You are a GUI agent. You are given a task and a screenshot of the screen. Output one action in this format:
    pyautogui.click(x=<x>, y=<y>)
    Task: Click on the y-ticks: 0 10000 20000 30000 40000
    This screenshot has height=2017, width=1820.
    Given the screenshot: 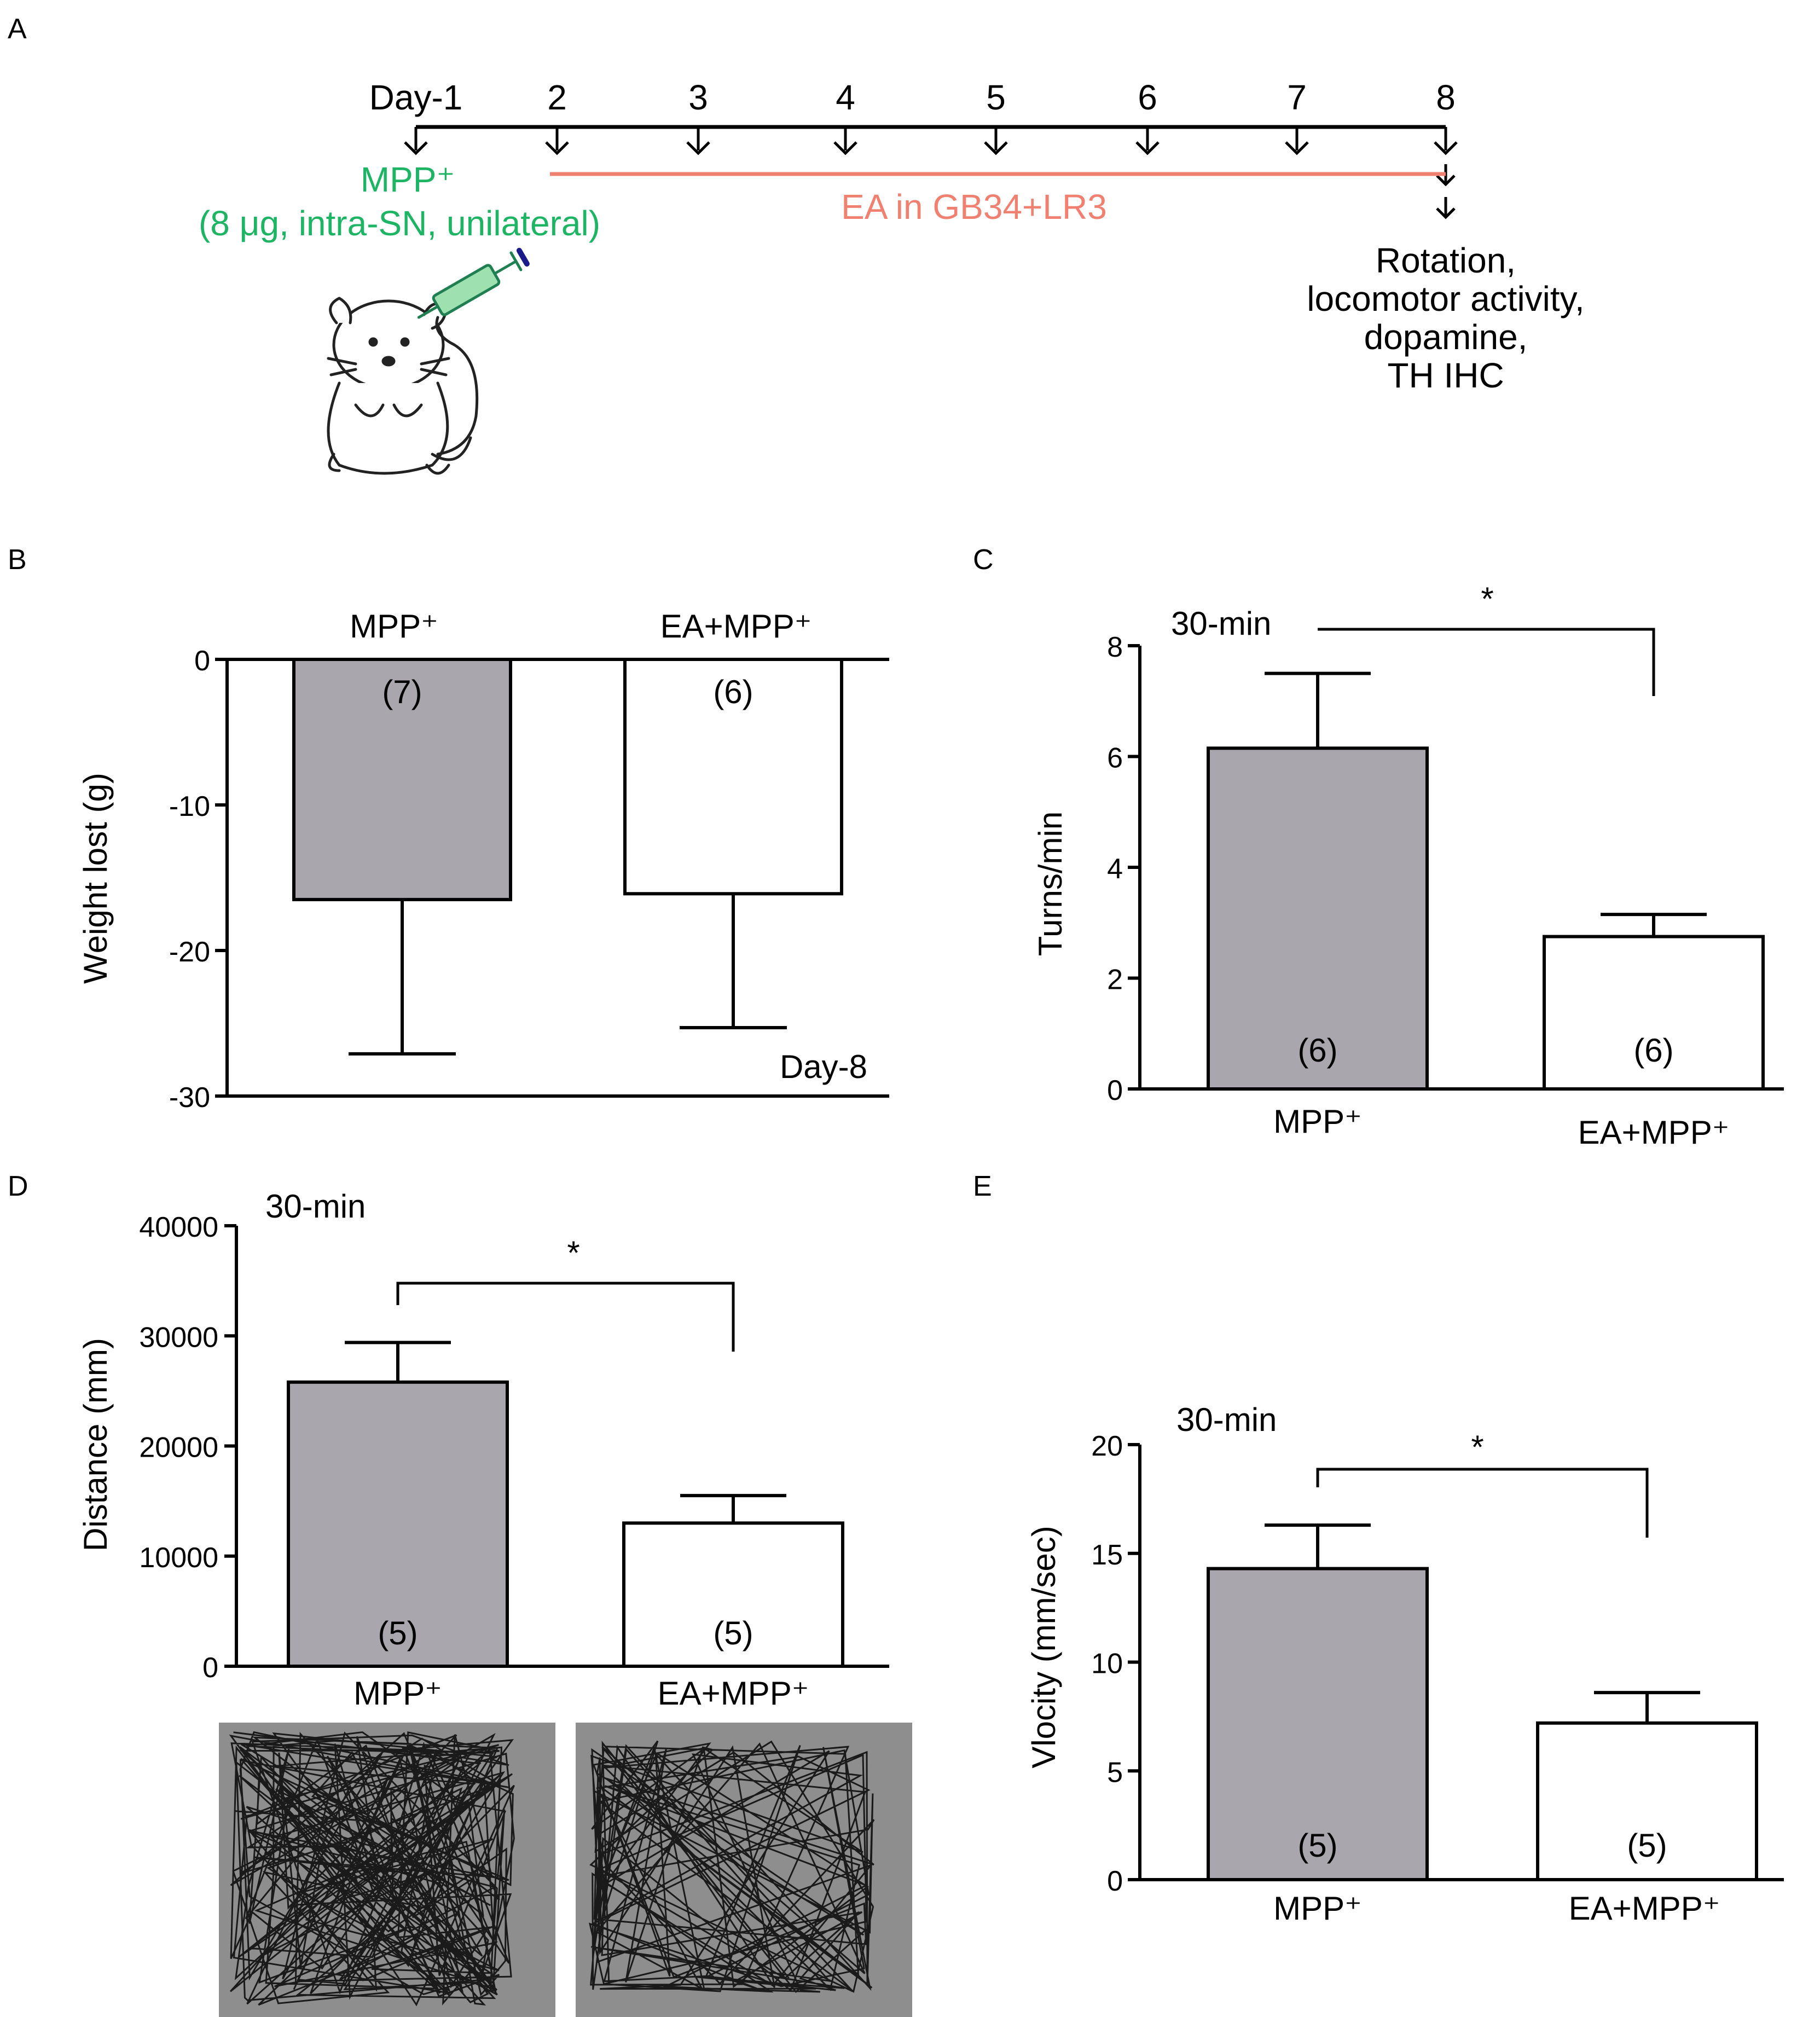 What is the action you would take?
    pyautogui.click(x=188, y=1448)
    